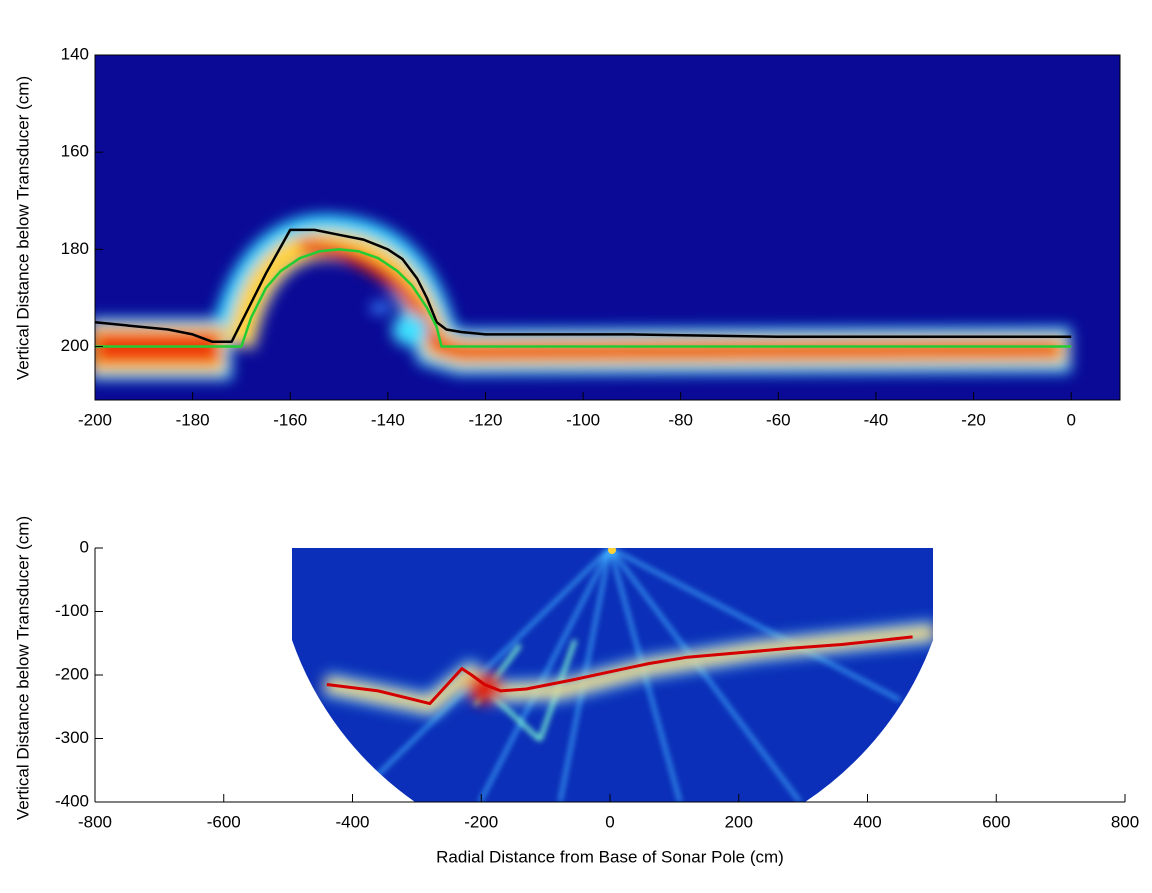 Image resolution: width=1152 pixels, height=893 pixels. What do you see at coordinates (867, 821) in the screenshot?
I see `x-tick-label: 400` at bounding box center [867, 821].